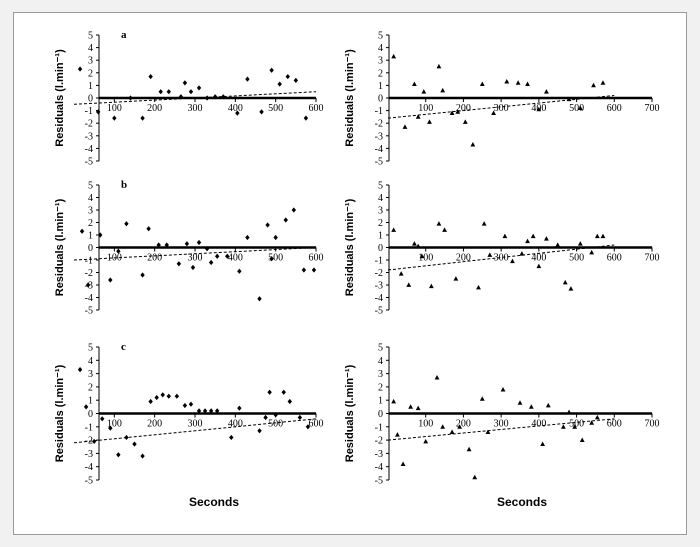  What do you see at coordinates (614, 258) in the screenshot?
I see `x-tick-label: 600` at bounding box center [614, 258].